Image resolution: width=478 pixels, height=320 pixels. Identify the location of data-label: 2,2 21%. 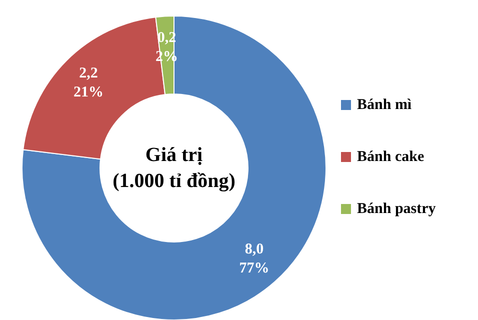
(88, 82).